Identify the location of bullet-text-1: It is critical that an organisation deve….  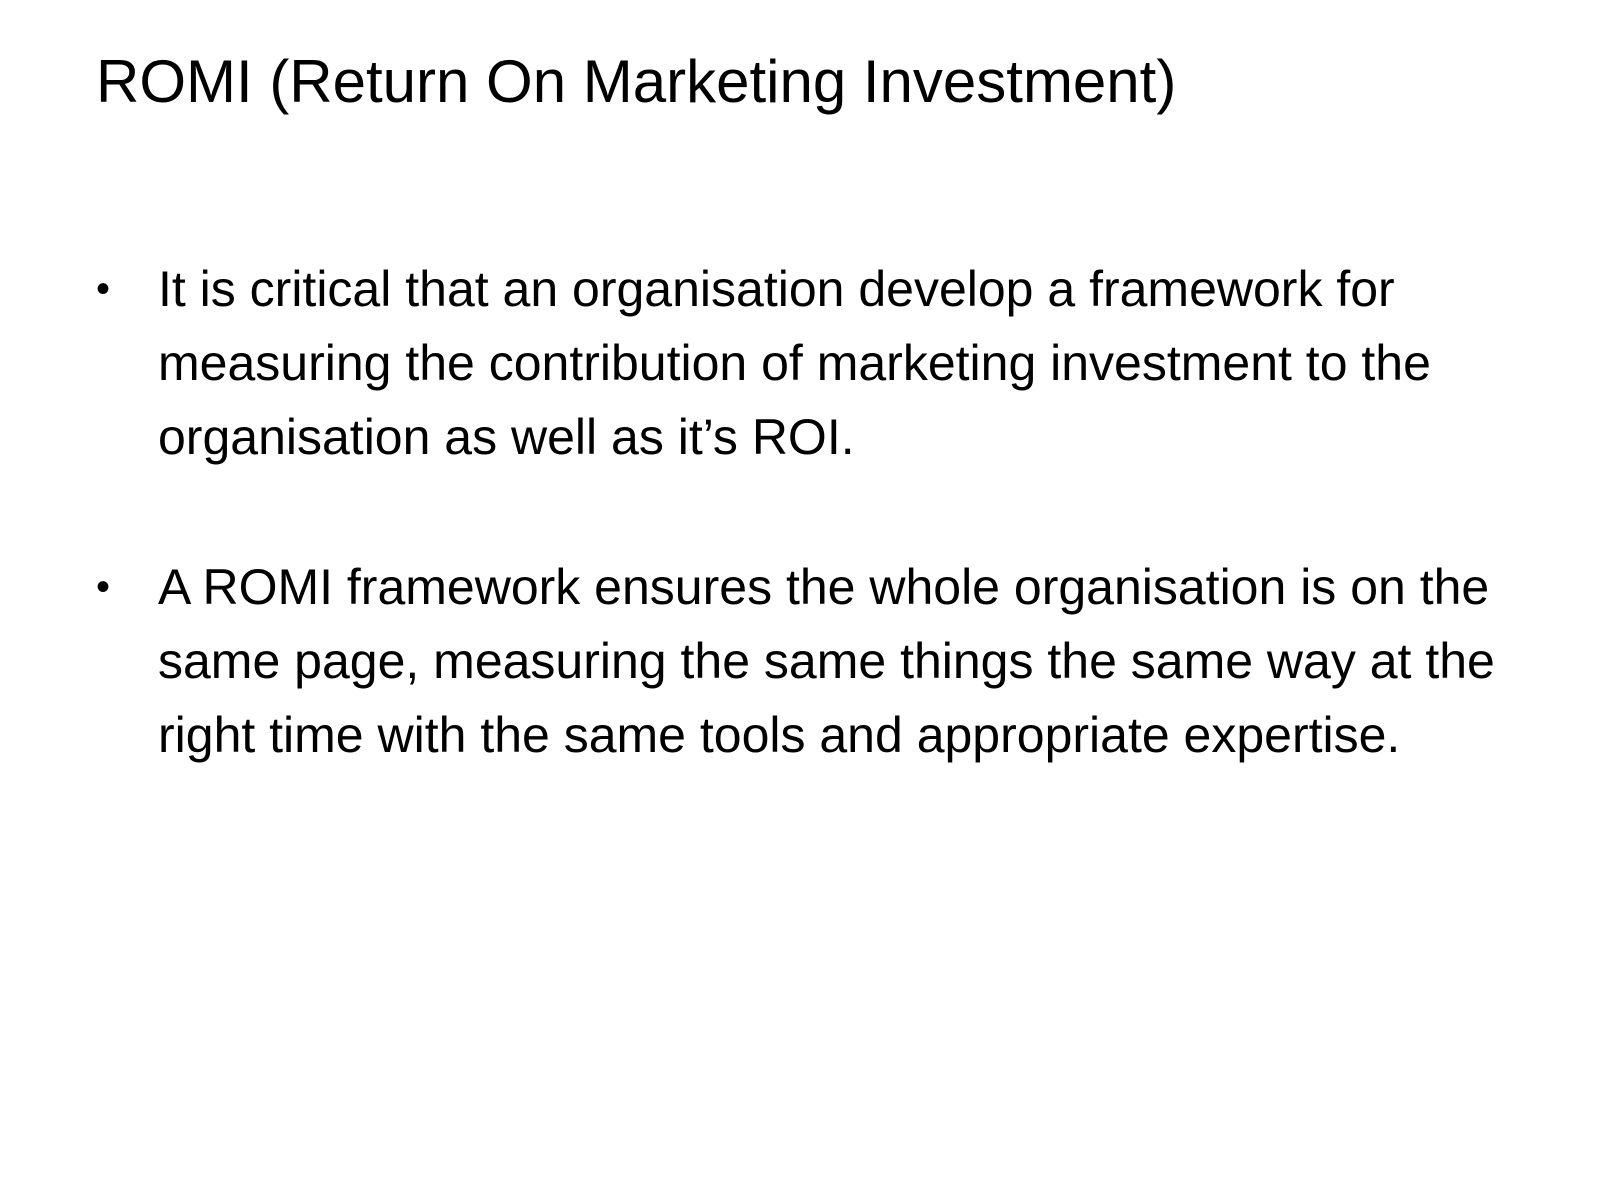
(794, 363).